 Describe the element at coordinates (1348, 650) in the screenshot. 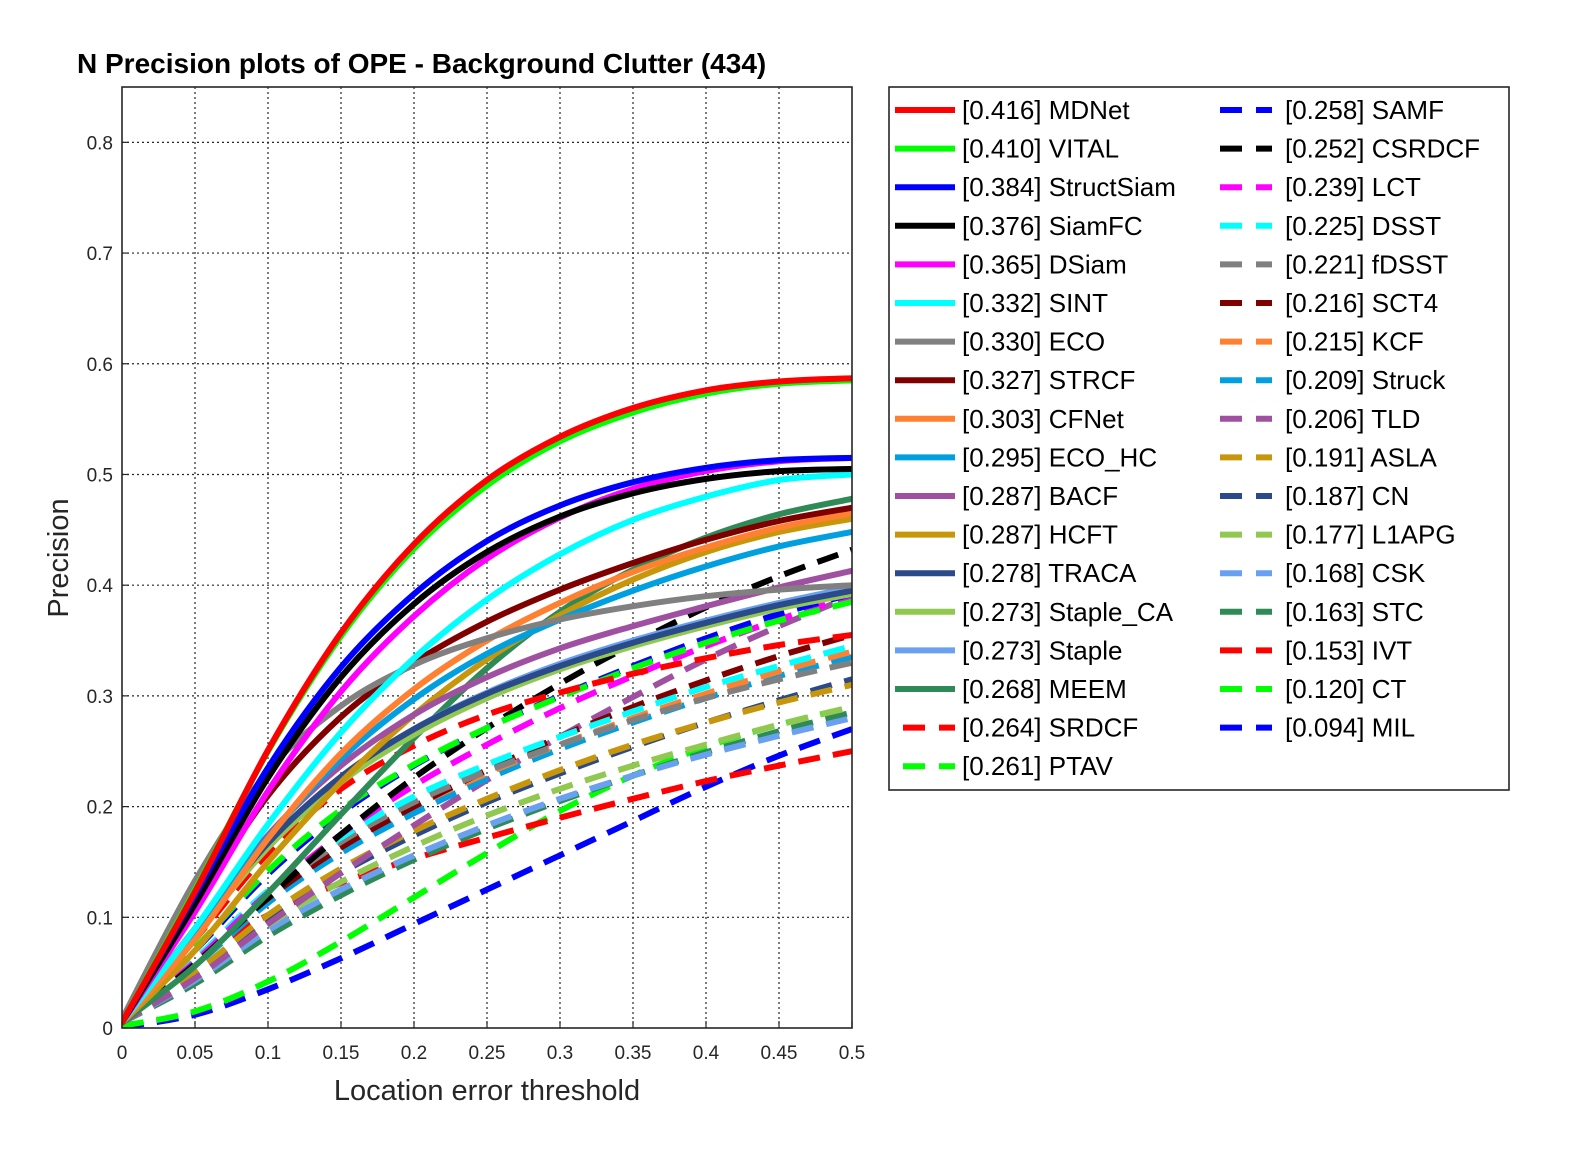

I see `legend-label: [0.153] IVT` at that location.